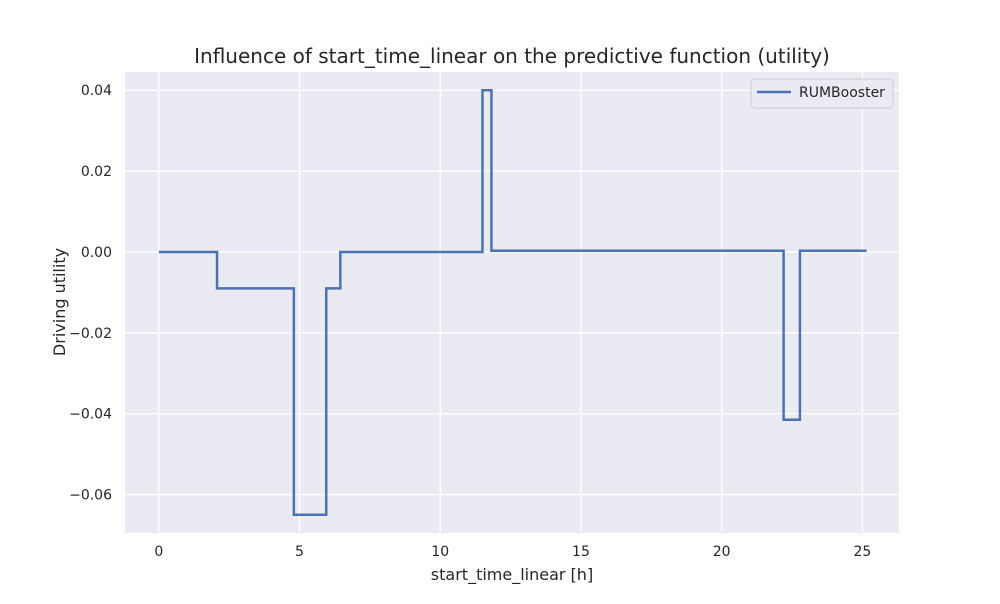 The width and height of the screenshot is (1000, 604). I want to click on x-tick-label: 25, so click(862, 552).